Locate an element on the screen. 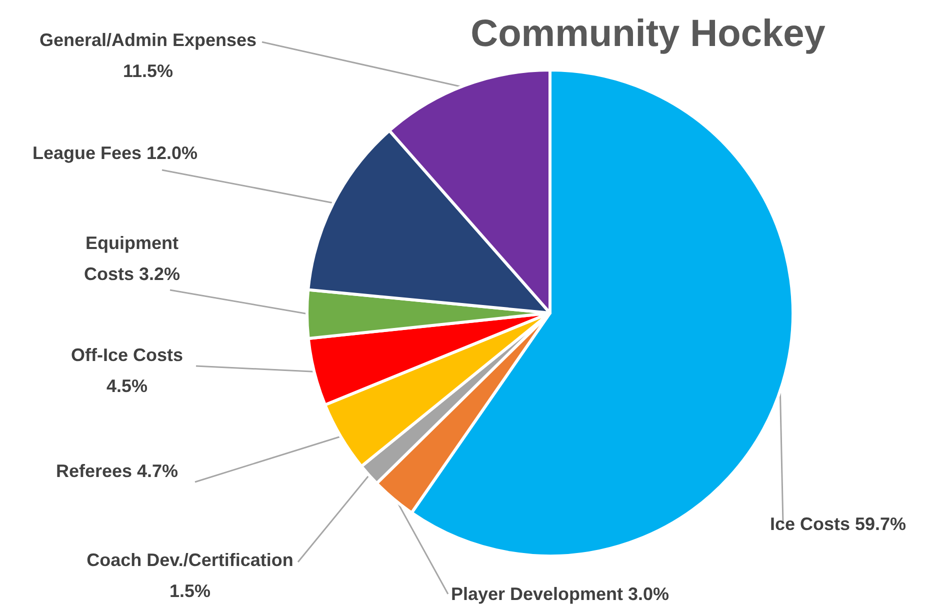 The image size is (926, 606). slice-label: General/Admin Expenses is located at coordinates (148, 40).